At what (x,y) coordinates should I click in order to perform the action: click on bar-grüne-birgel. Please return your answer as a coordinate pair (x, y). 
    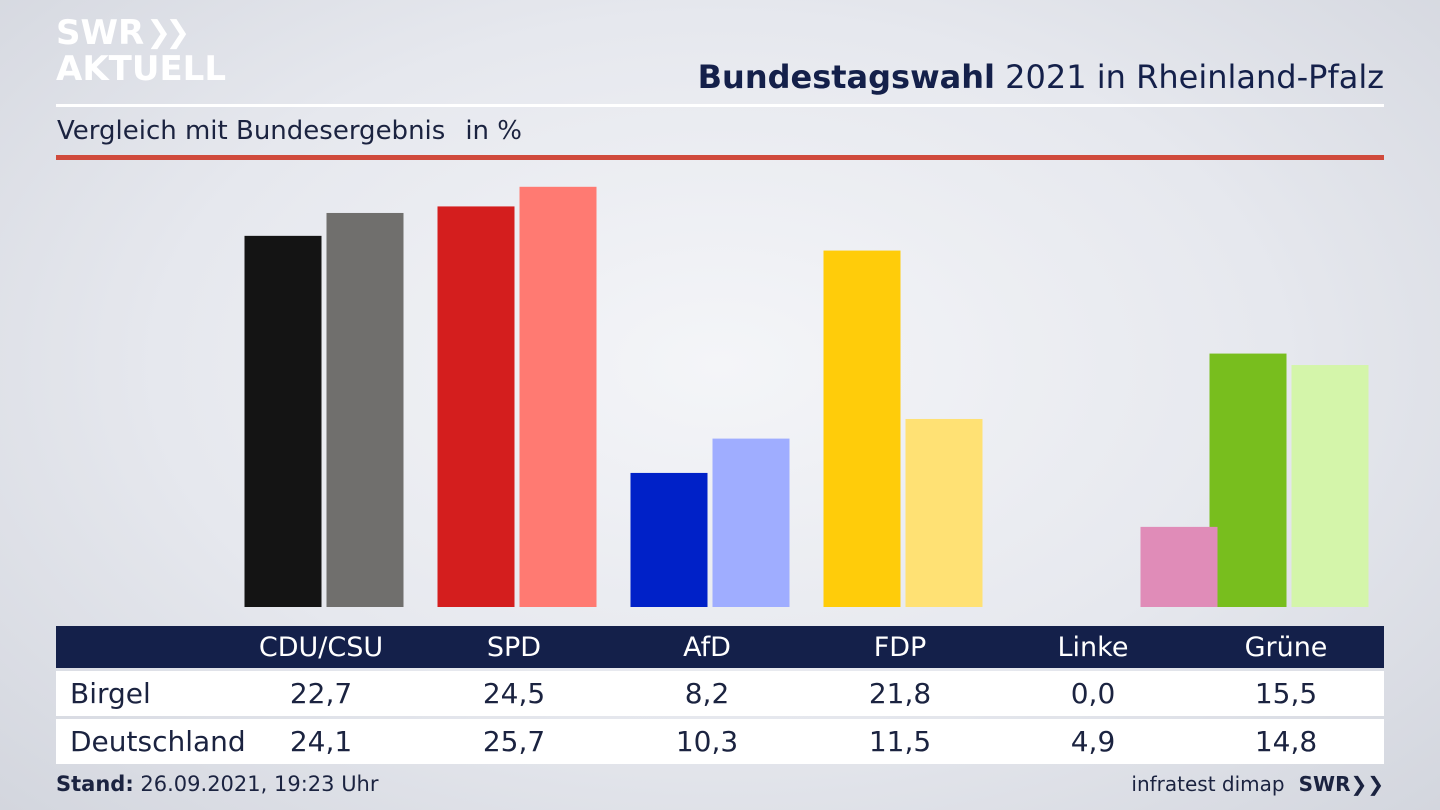
    Looking at the image, I should click on (1248, 480).